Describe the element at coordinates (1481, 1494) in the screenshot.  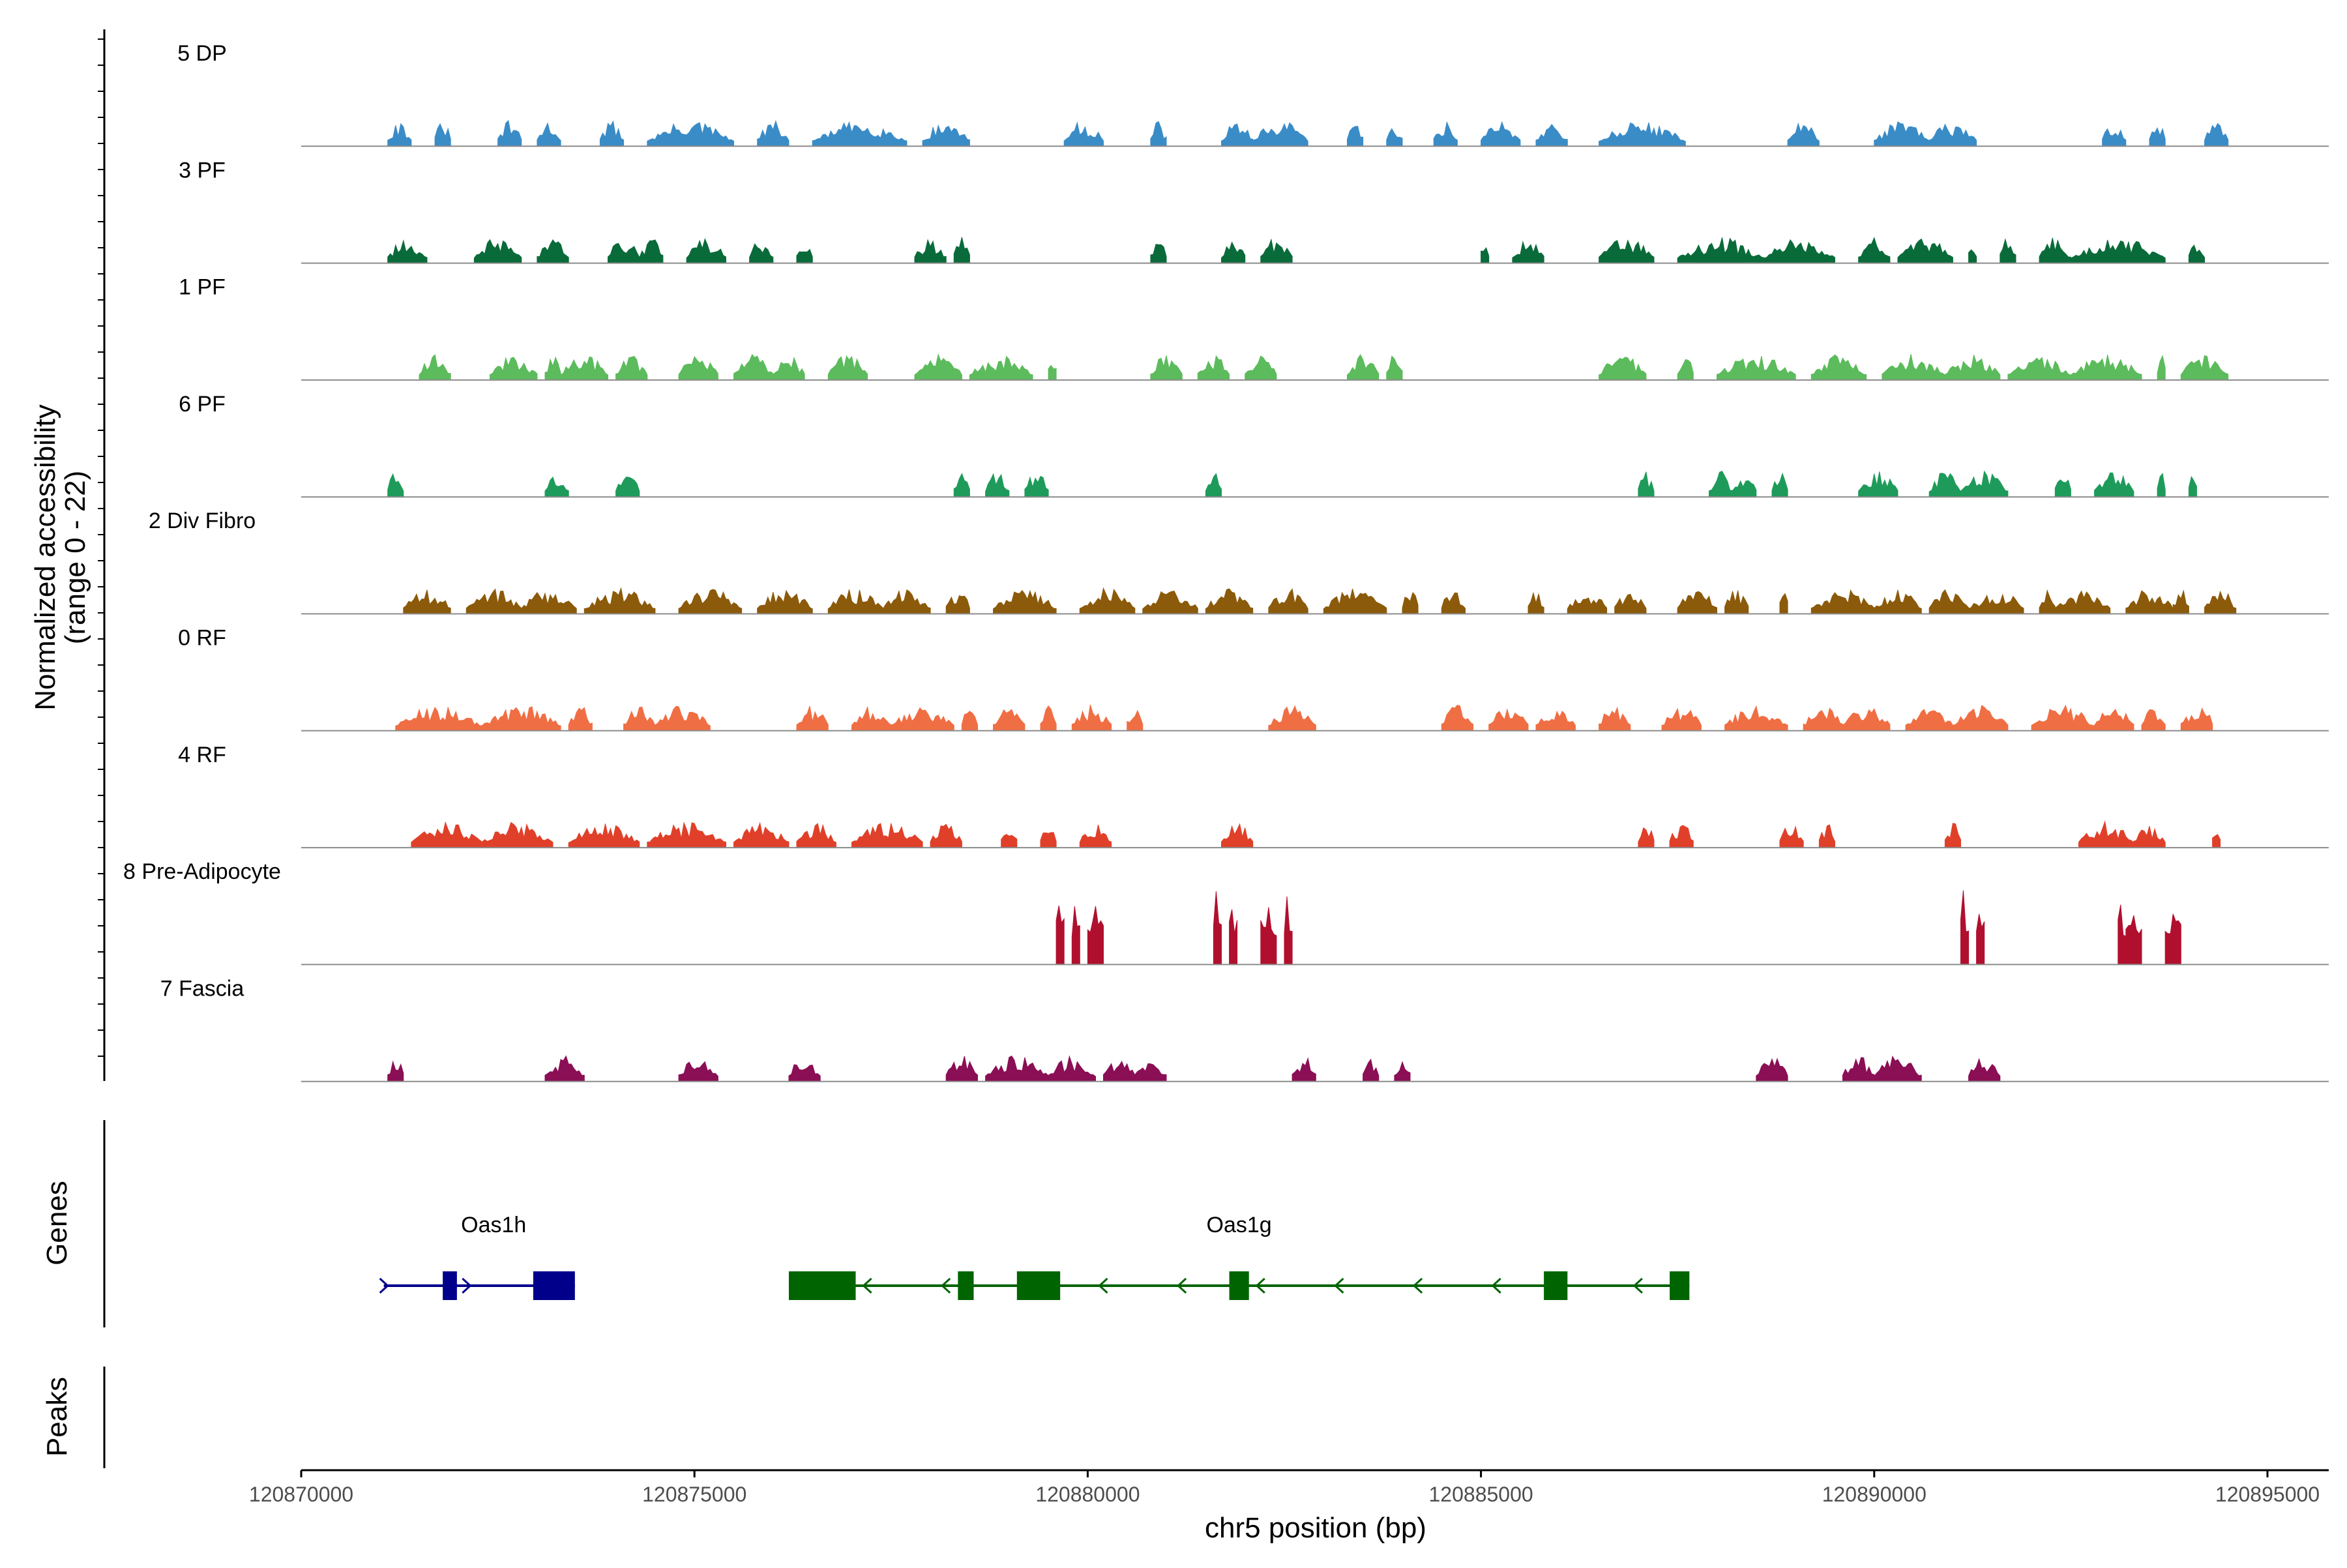
I see `x-tick-label: 120885000` at that location.